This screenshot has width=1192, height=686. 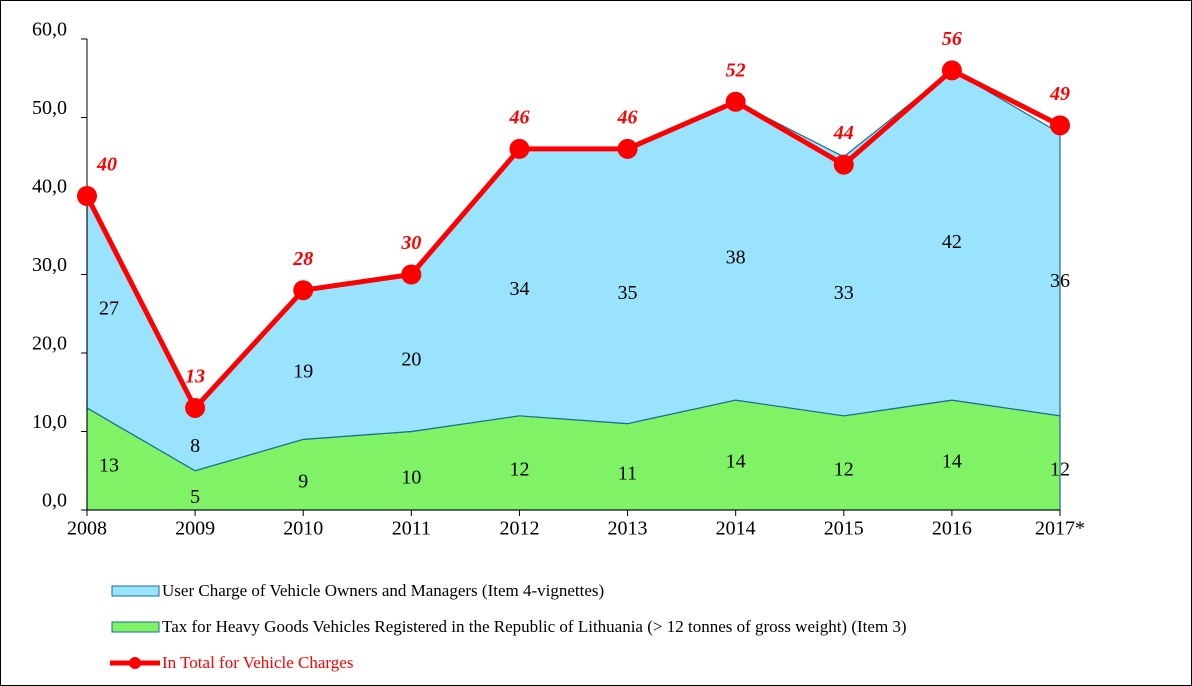 I want to click on y-tick-label: 0,0, so click(x=54, y=501).